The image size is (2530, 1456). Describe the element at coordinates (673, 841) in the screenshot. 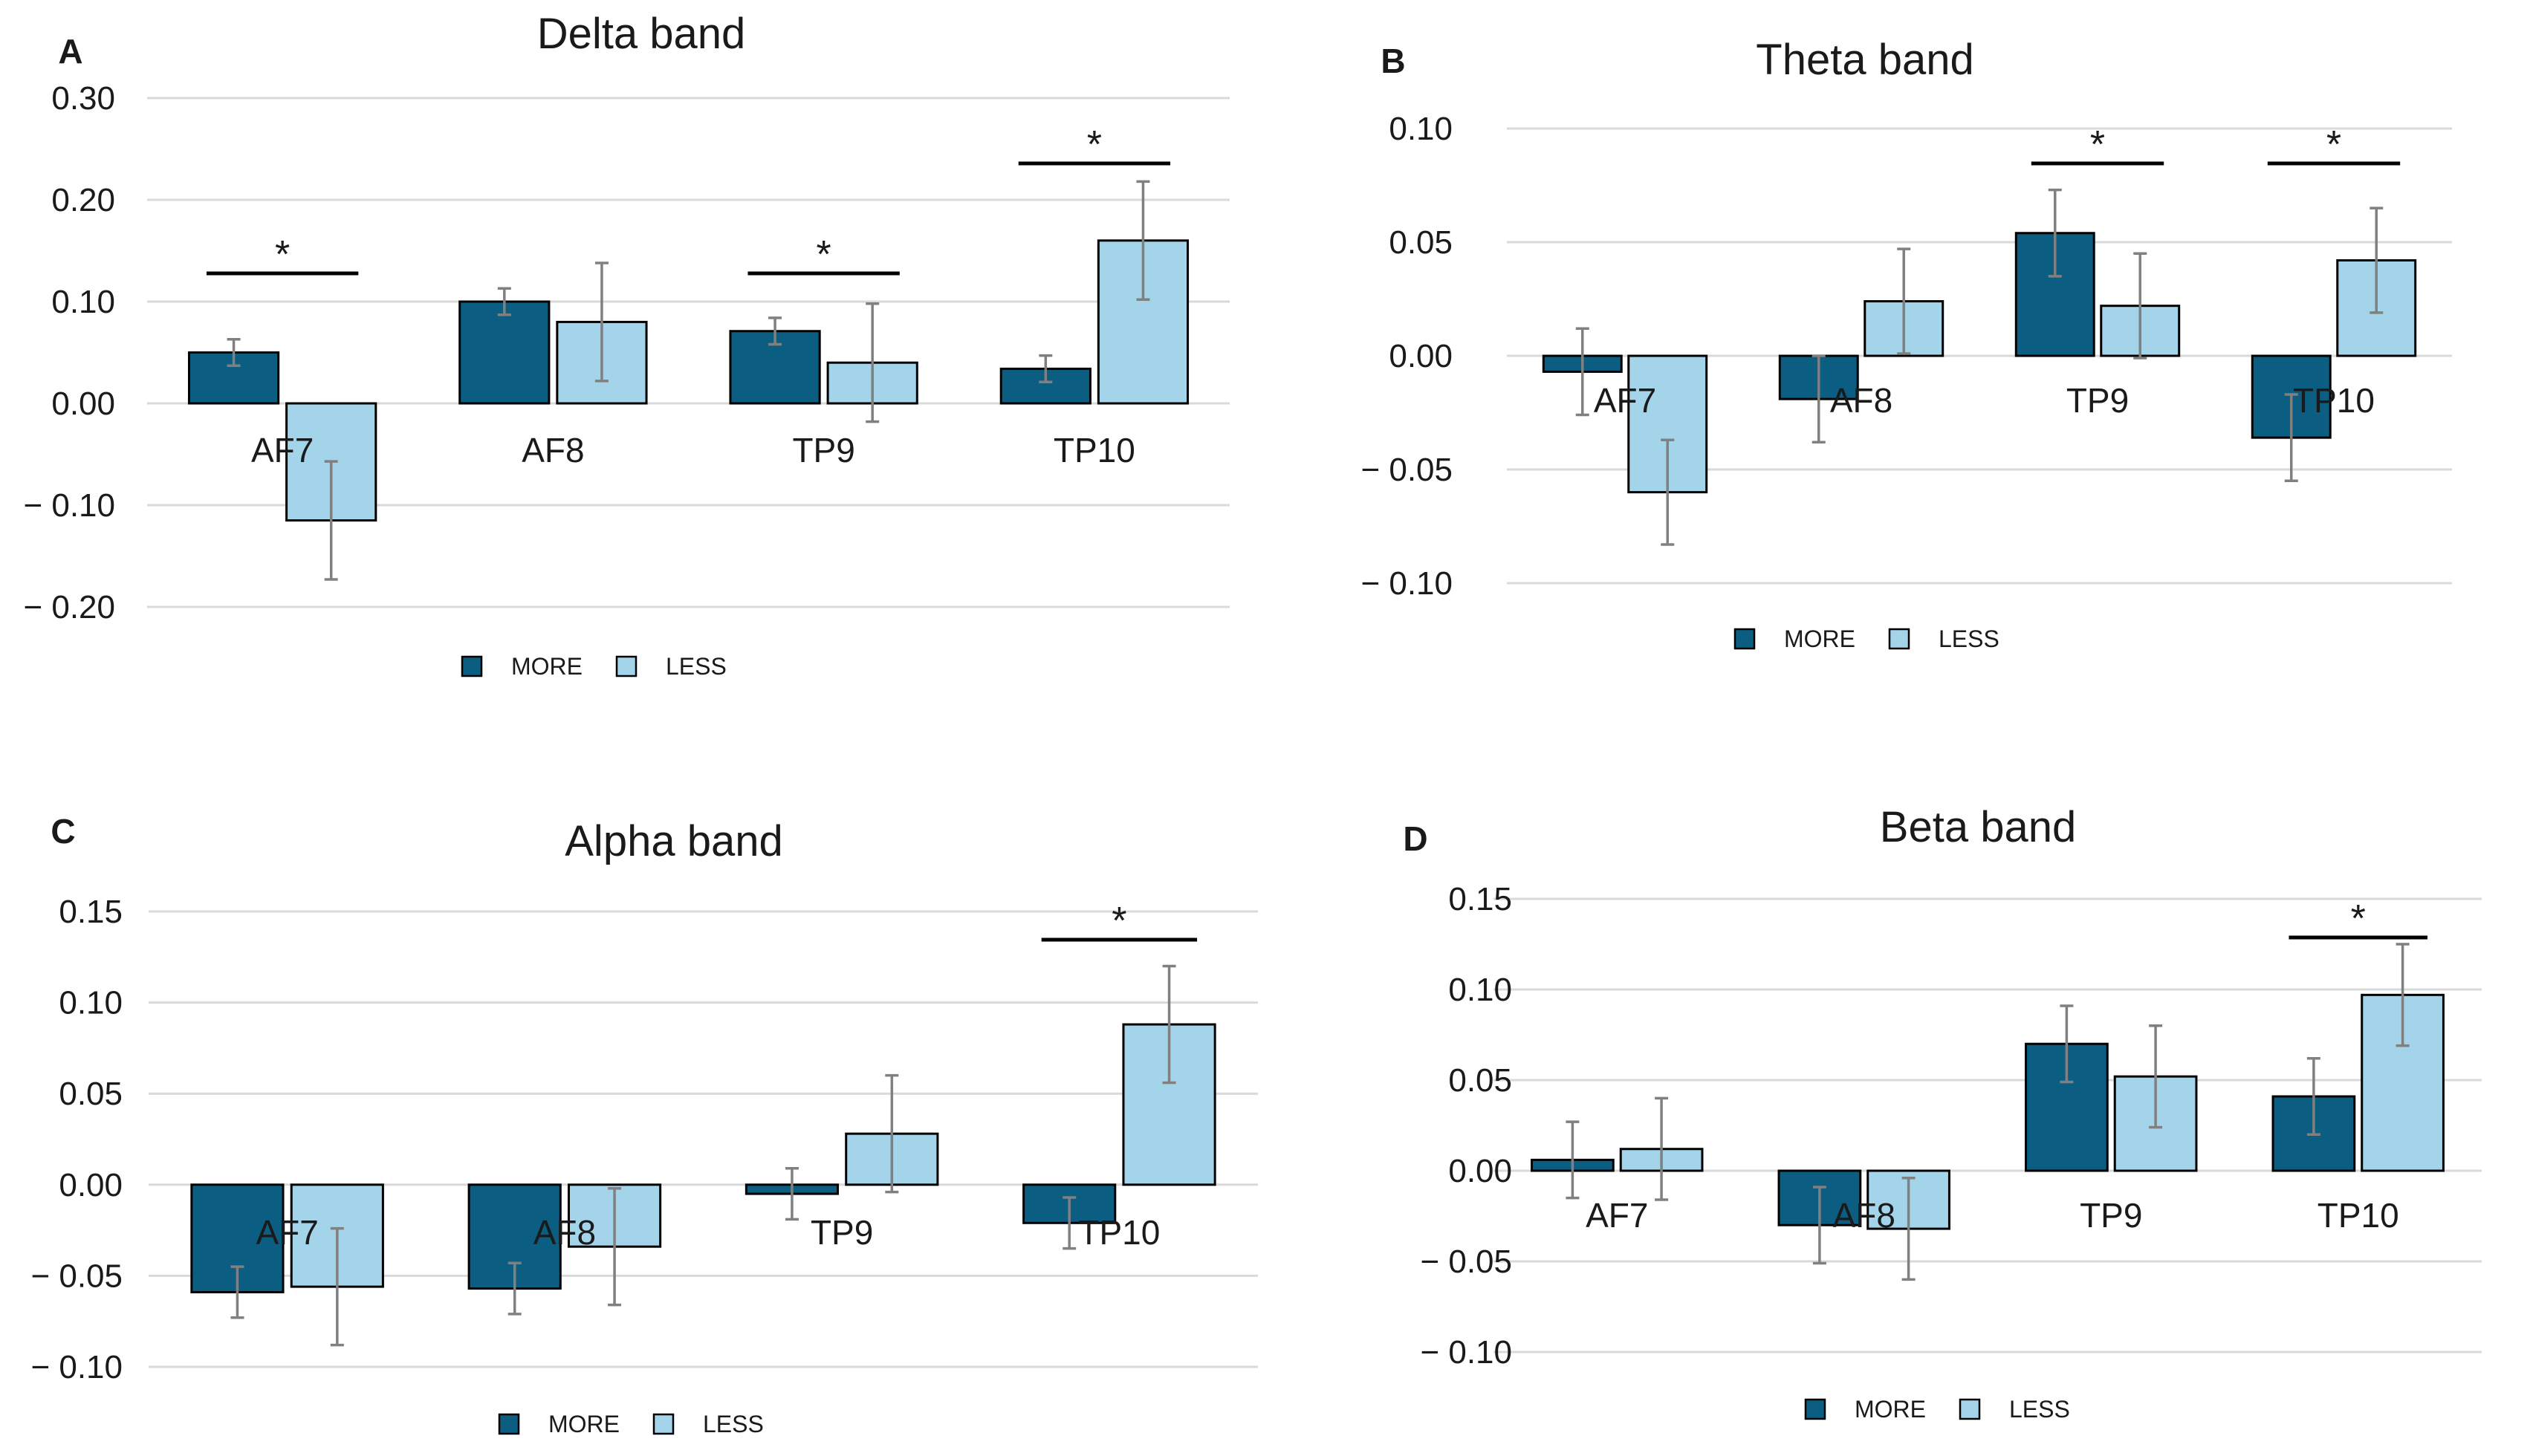

I see `chart-title: Alpha band` at that location.